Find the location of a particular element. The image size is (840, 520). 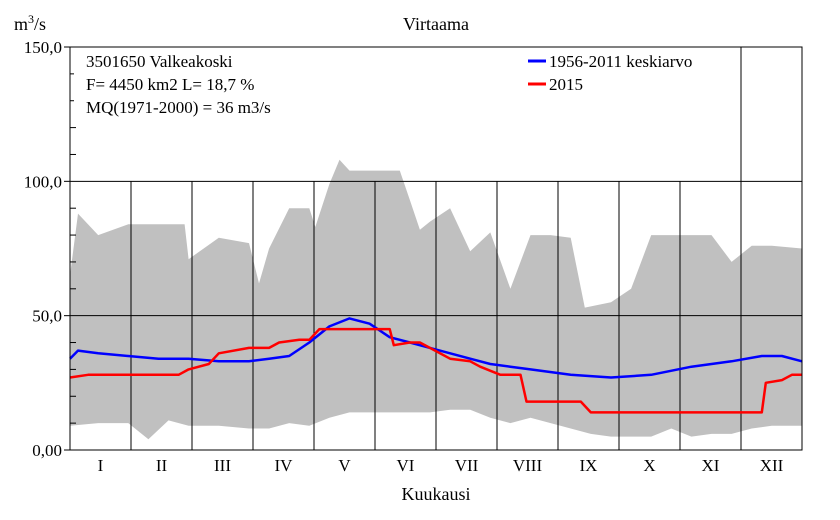

y-axis-label: m3/s is located at coordinates (30, 23).